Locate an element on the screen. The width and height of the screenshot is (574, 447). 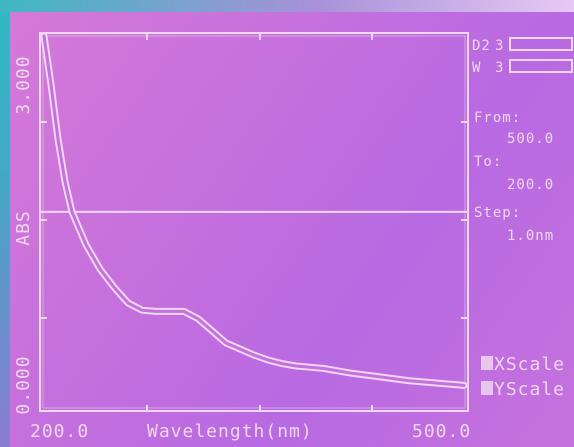
yscale-button: YScale is located at coordinates (523, 389).